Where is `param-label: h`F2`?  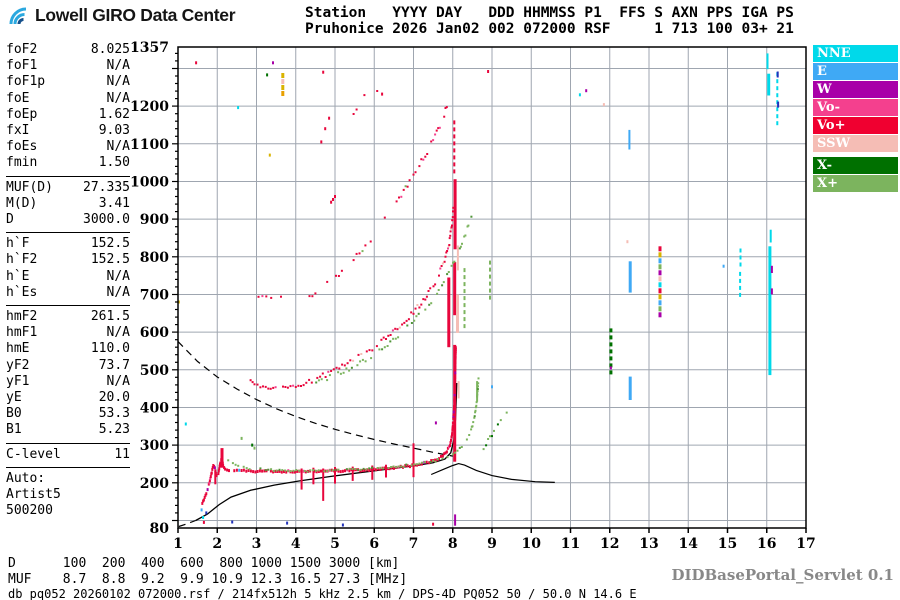
param-label: h`F2 is located at coordinates (22, 260).